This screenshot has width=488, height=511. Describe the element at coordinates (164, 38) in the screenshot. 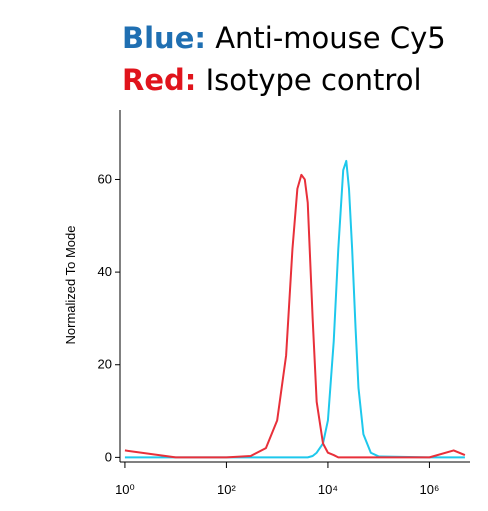

I see `legend-key: Blue:` at that location.